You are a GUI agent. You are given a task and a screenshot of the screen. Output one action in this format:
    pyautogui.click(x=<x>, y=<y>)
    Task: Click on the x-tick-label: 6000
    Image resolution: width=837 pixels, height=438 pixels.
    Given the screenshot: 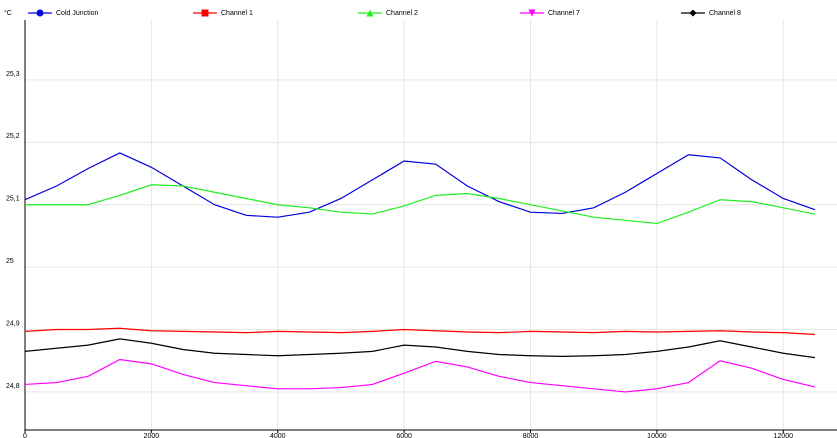 What is the action you would take?
    pyautogui.click(x=404, y=435)
    